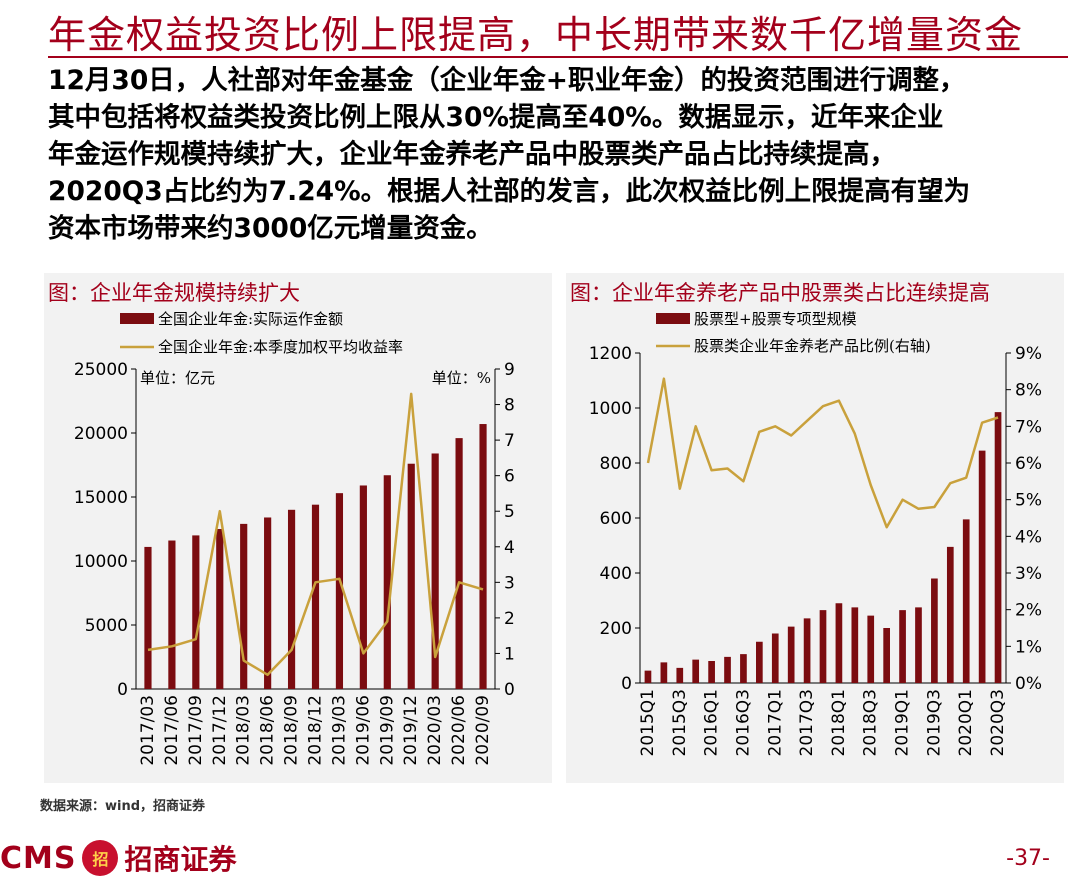 This screenshot has width=1080, height=878. What do you see at coordinates (509, 548) in the screenshot?
I see `right-axis-tick-label: 4` at bounding box center [509, 548].